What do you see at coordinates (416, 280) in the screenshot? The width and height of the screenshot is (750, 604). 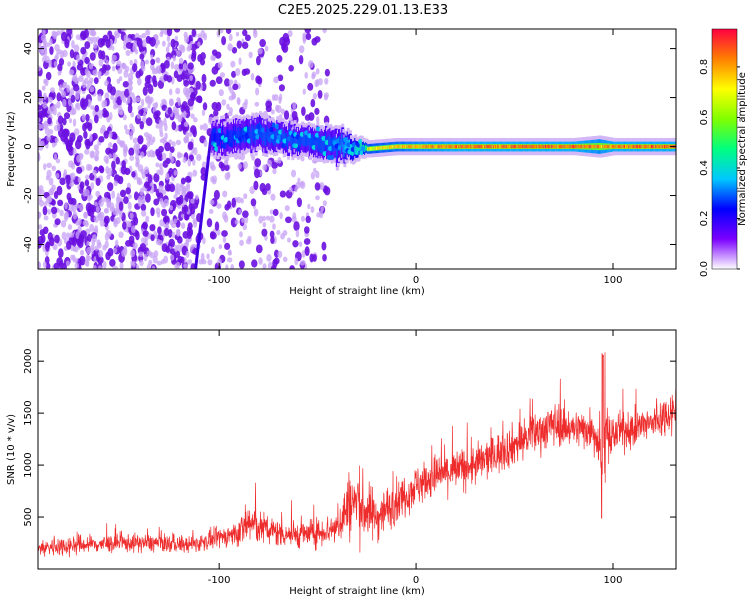 I see `spectrogram-x-tick-label: 0` at bounding box center [416, 280].